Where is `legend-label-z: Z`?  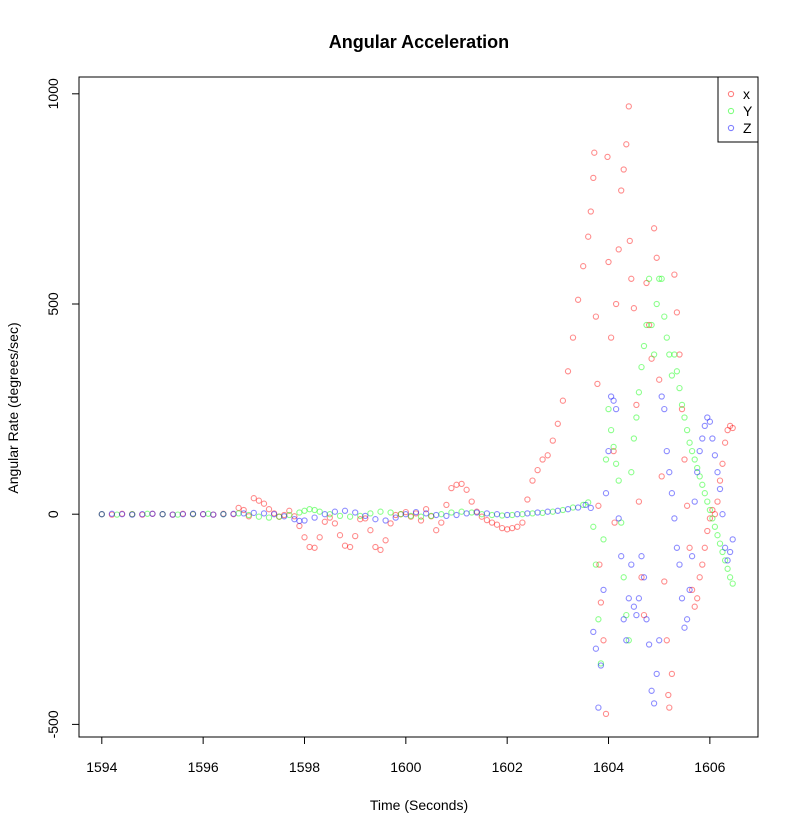
legend-label-z: Z is located at coordinates (747, 128).